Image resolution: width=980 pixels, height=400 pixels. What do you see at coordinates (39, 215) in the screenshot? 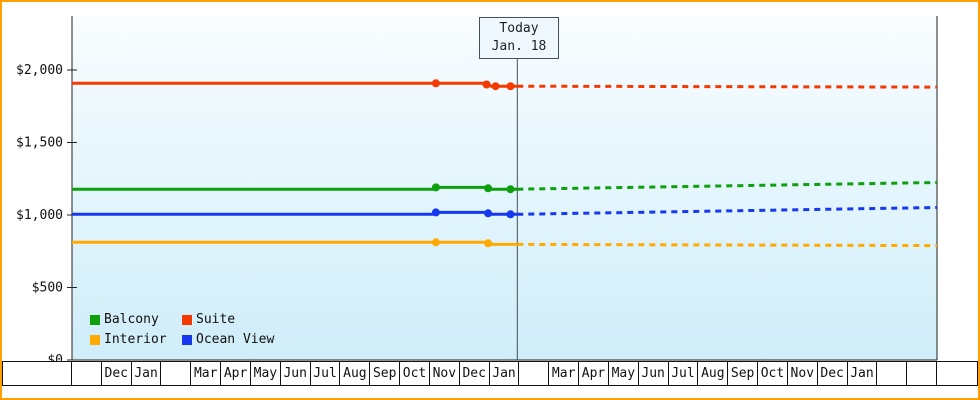
I see `y-axis-label: $1,000` at bounding box center [39, 215].